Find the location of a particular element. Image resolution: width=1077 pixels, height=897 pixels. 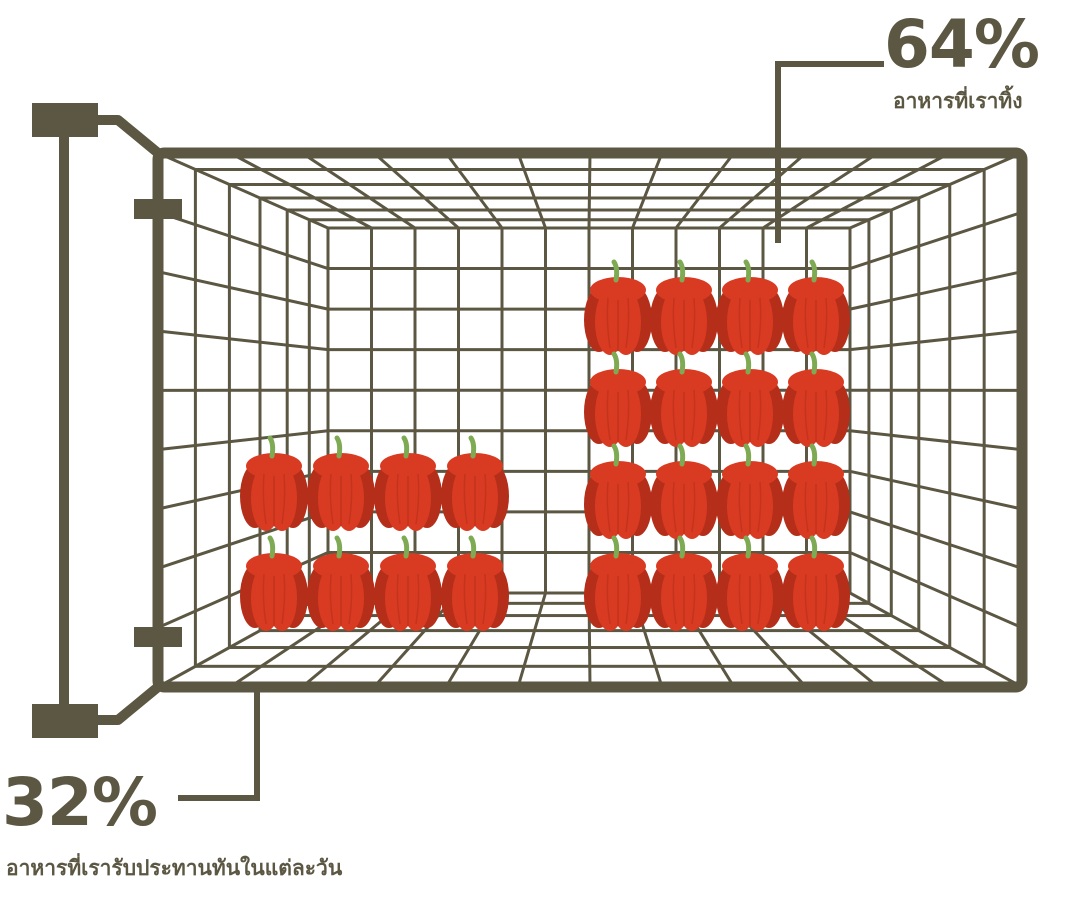

basket-handle-arm-bottom is located at coordinates (128, 703).